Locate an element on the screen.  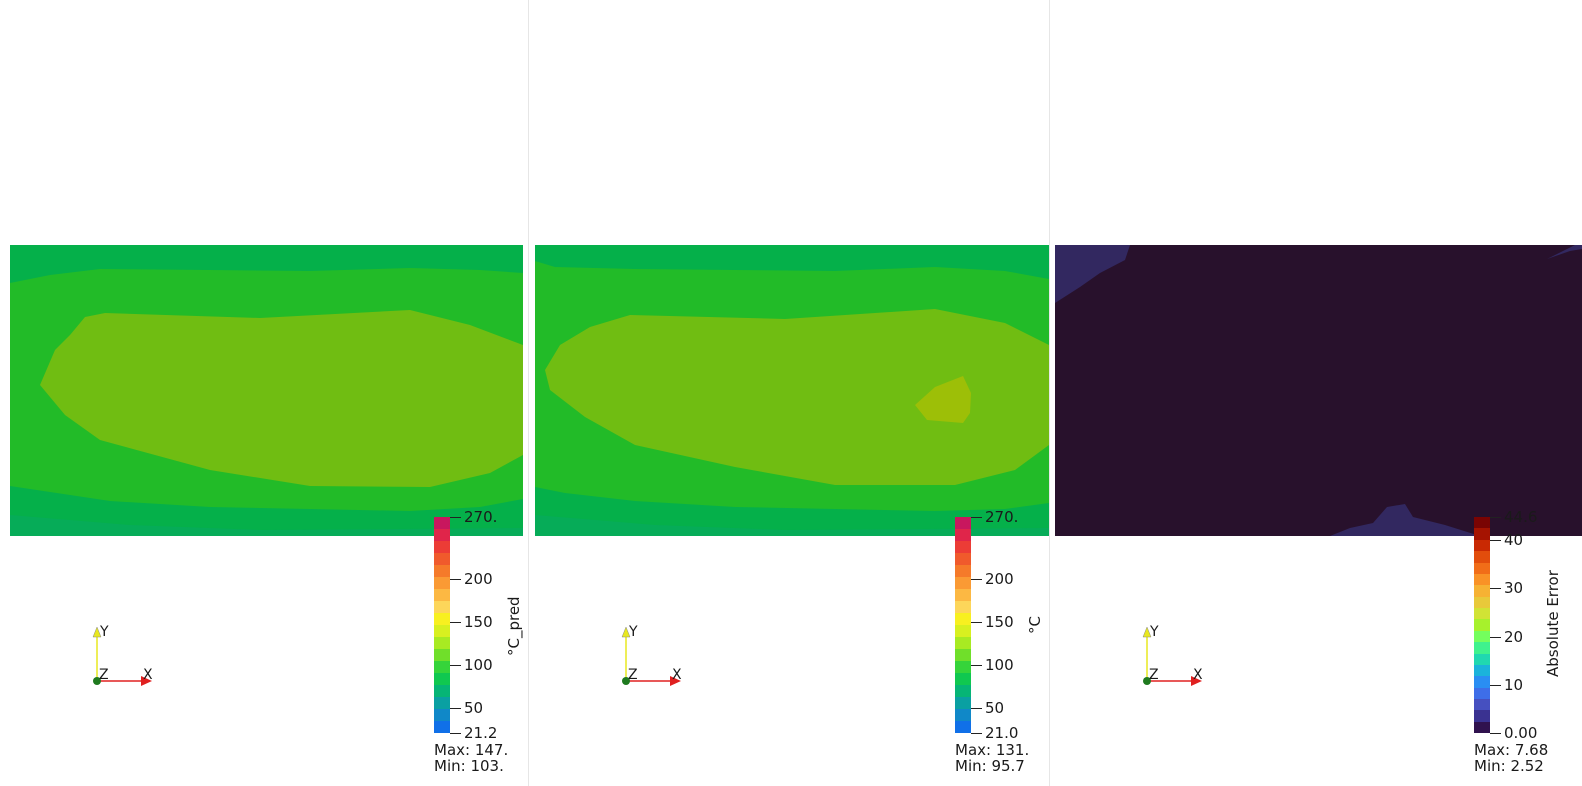
range-stats: Max: 131. Min: 95.7 is located at coordinates (992, 758).